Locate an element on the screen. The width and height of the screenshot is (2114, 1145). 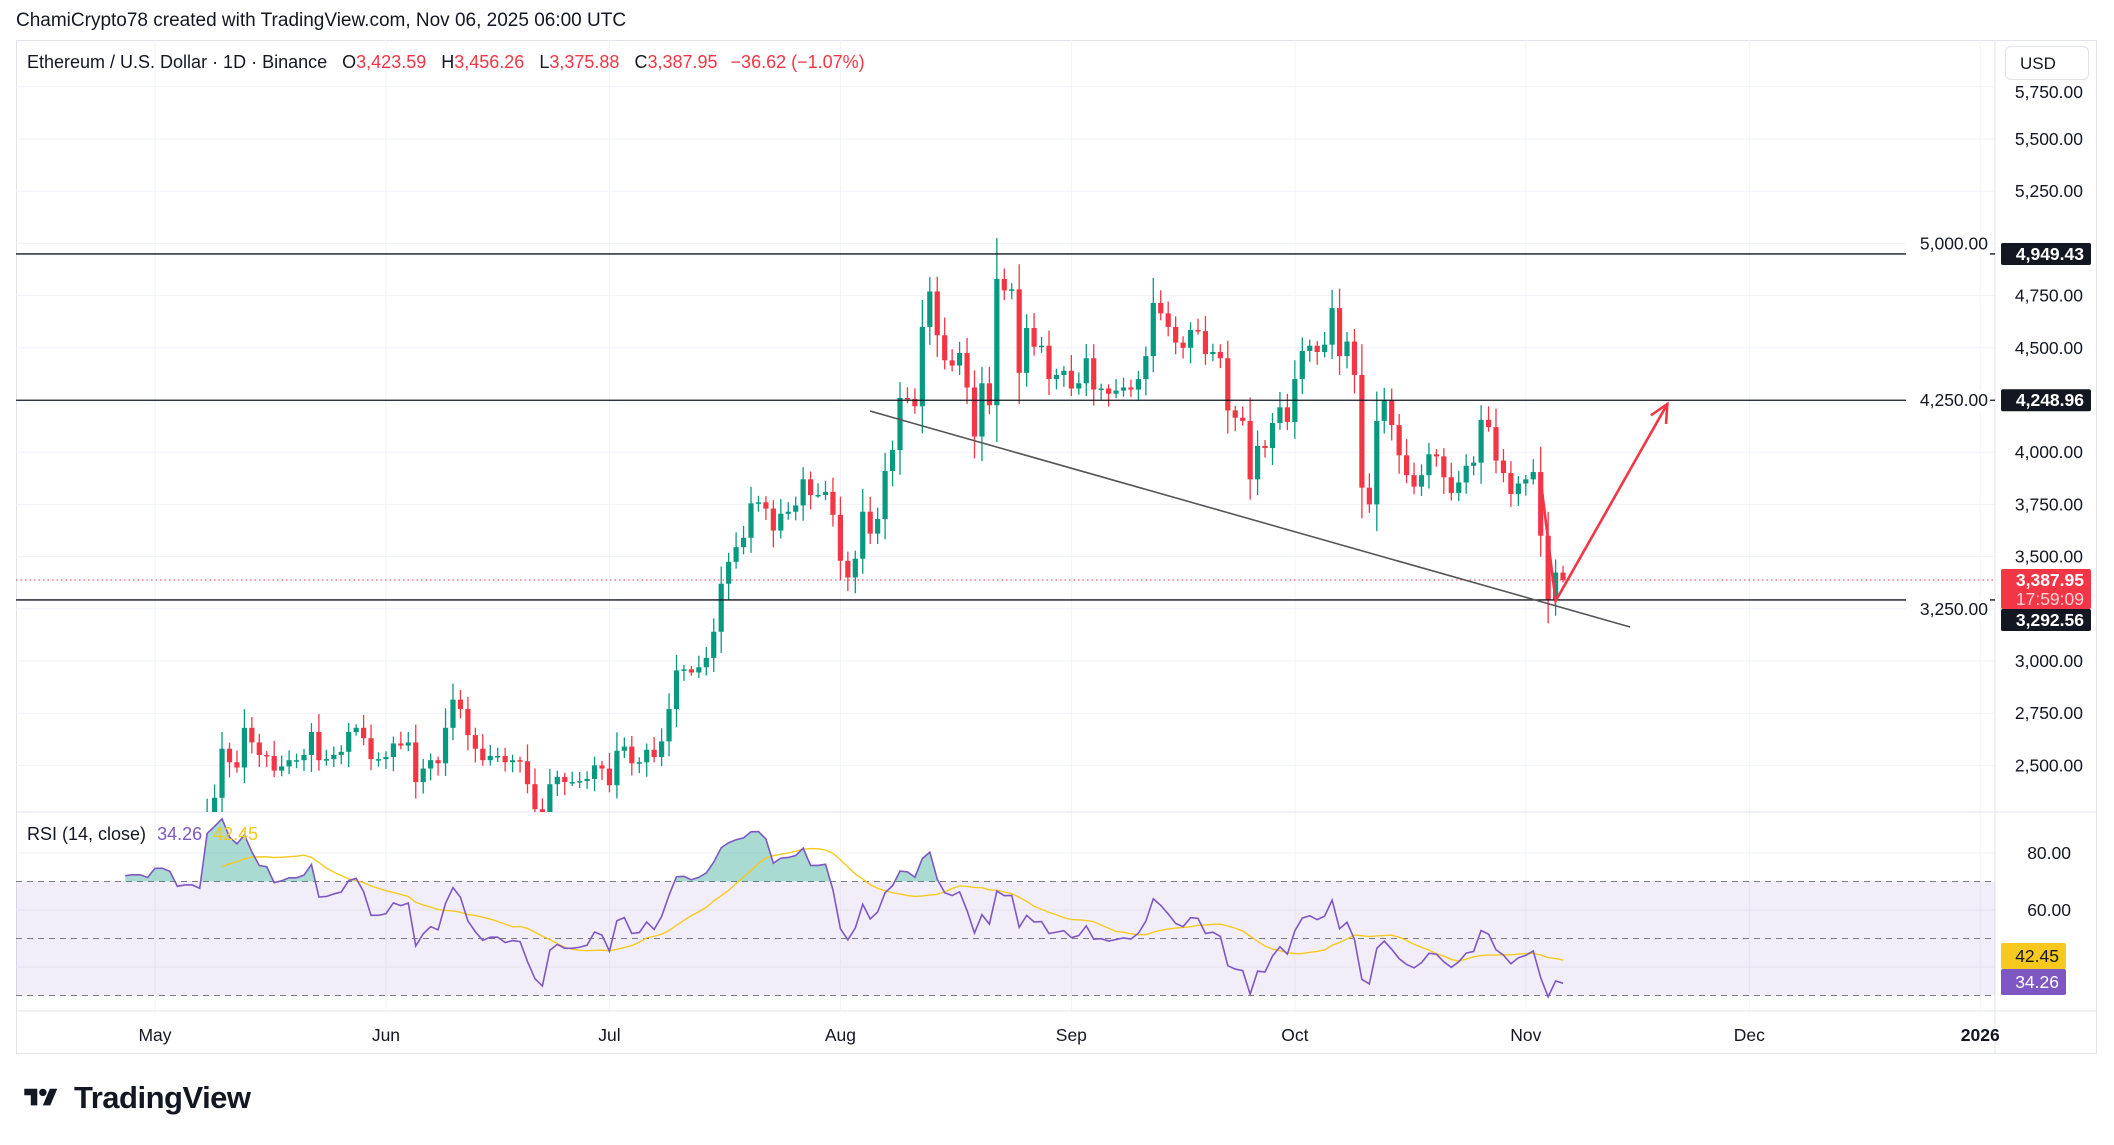
rsi-band is located at coordinates (1005, 938).